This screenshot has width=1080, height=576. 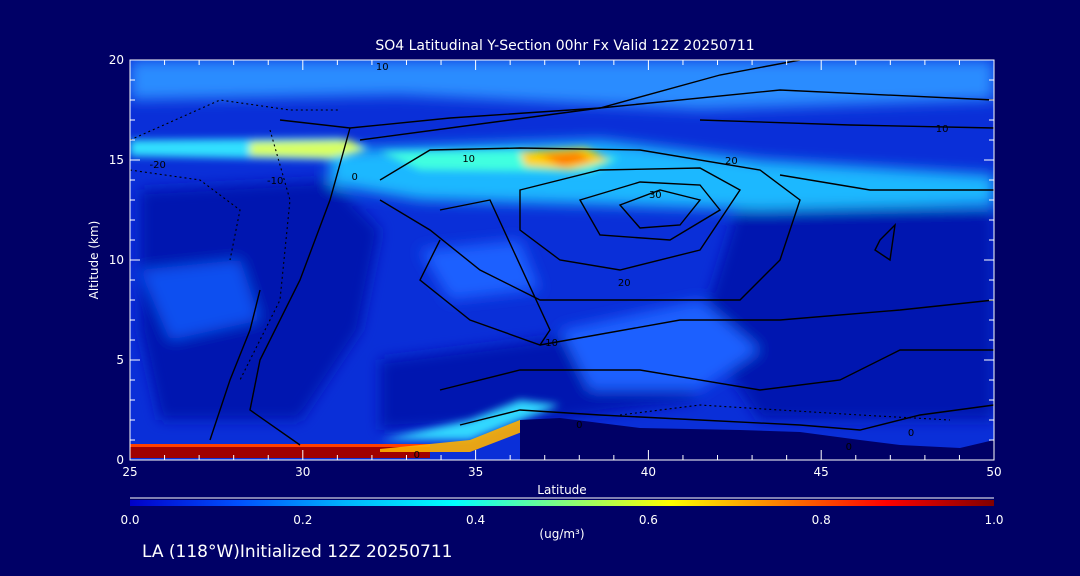 I want to click on colorbar-tick-label: 0.4, so click(x=475, y=520).